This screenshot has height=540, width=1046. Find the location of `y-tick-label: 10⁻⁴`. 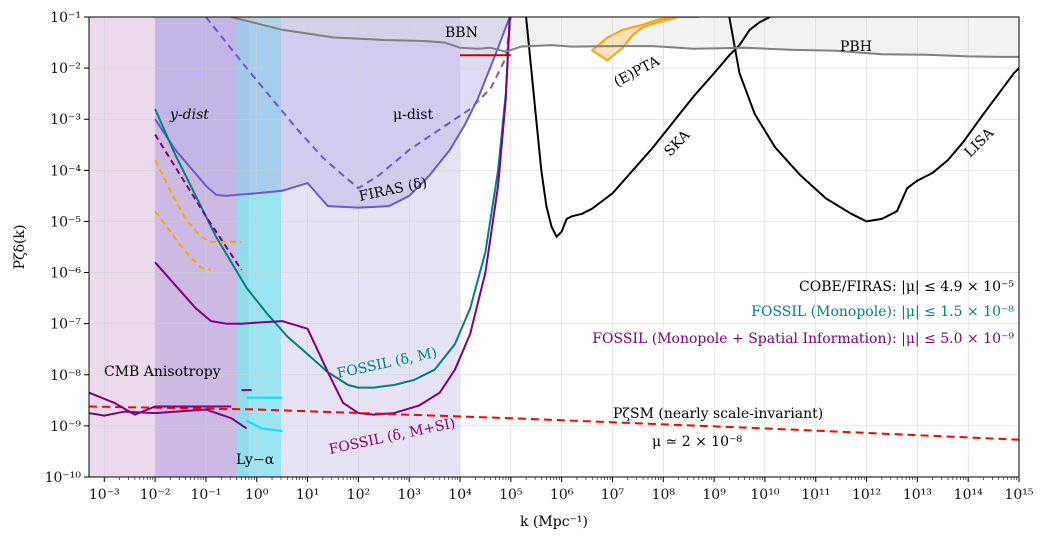

y-tick-label: 10⁻⁴ is located at coordinates (65, 171).